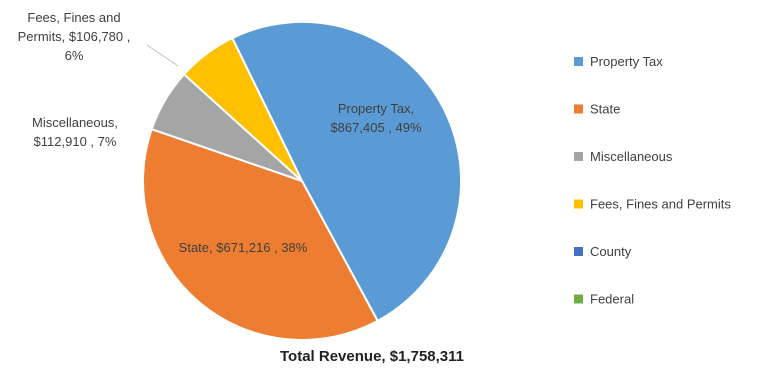  Describe the element at coordinates (75, 132) in the screenshot. I see `data-label-miscellaneous: Miscellaneous, $112,910 , 7%` at that location.